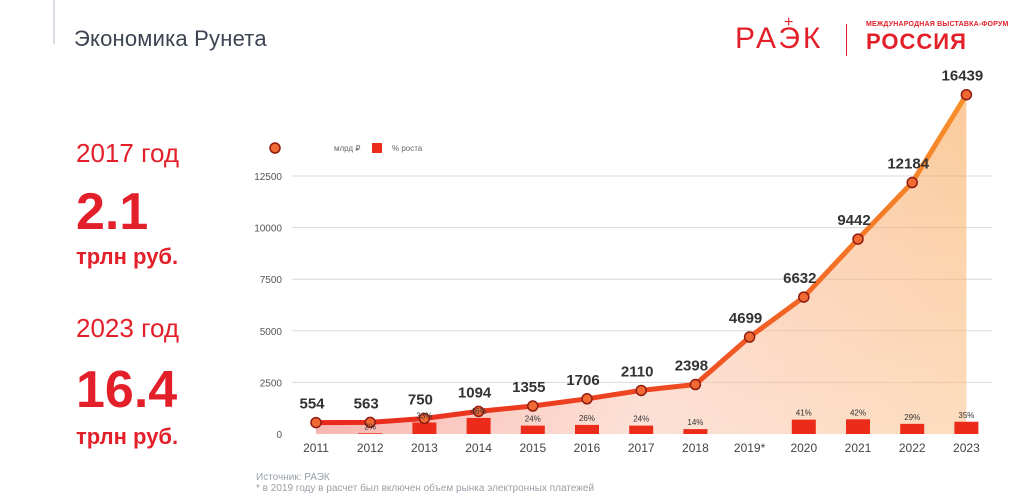 Image resolution: width=1024 pixels, height=498 pixels. Describe the element at coordinates (908, 164) in the screenshot. I see `volume-label: 12184` at that location.